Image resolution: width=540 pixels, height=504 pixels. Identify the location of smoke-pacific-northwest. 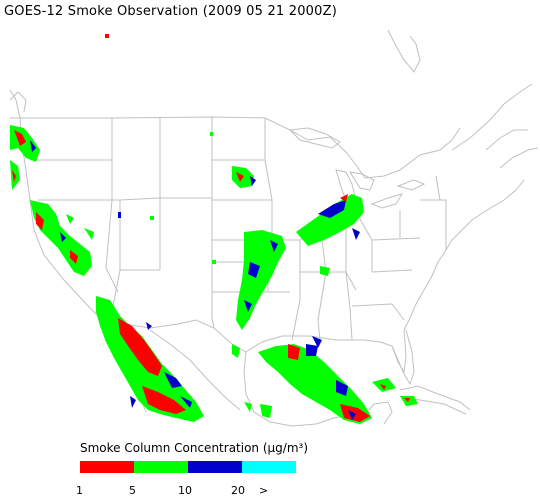
(25, 157).